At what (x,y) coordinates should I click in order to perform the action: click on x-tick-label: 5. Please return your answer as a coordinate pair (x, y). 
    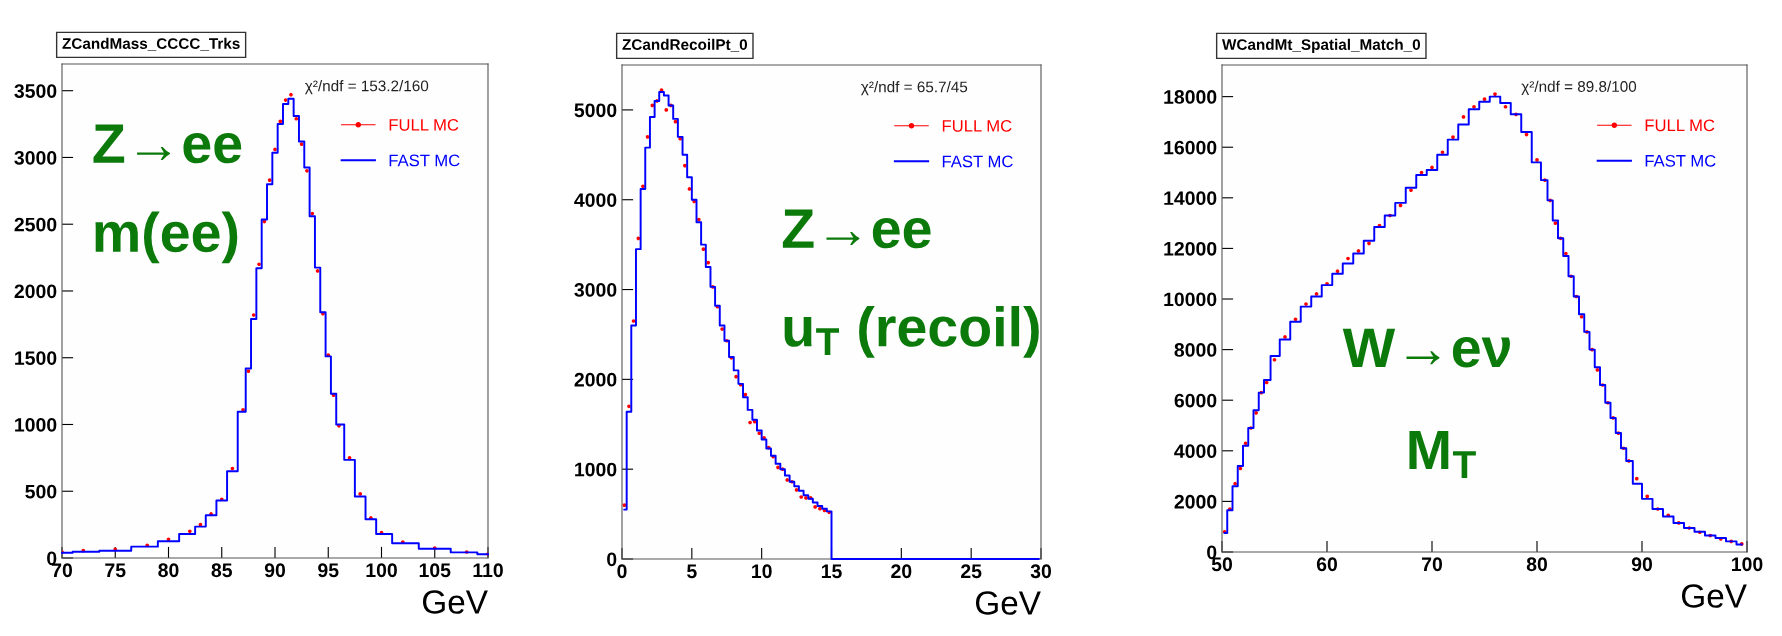
    Looking at the image, I should click on (692, 571).